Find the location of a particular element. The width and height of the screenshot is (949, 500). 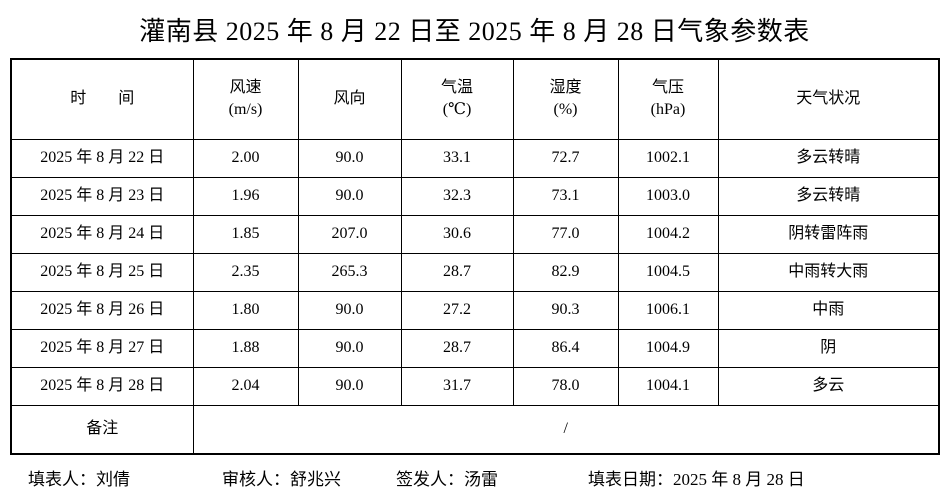

cell-humidity: 82.9 is located at coordinates (565, 272).